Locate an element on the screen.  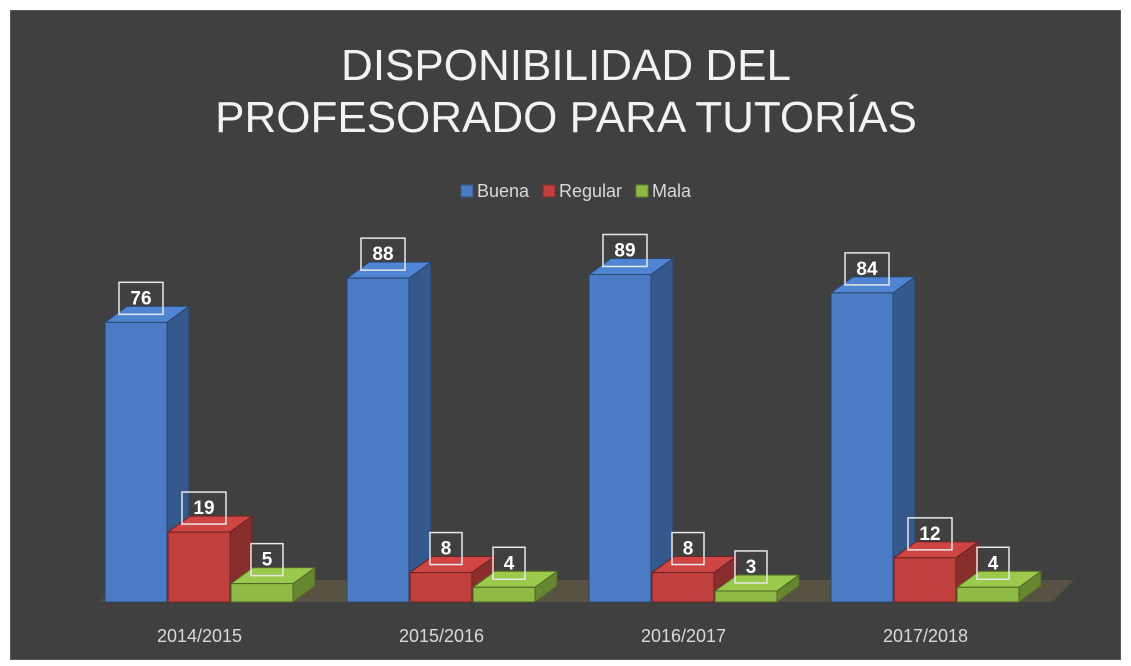
x-tick-label: 2016/2017 is located at coordinates (683, 636).